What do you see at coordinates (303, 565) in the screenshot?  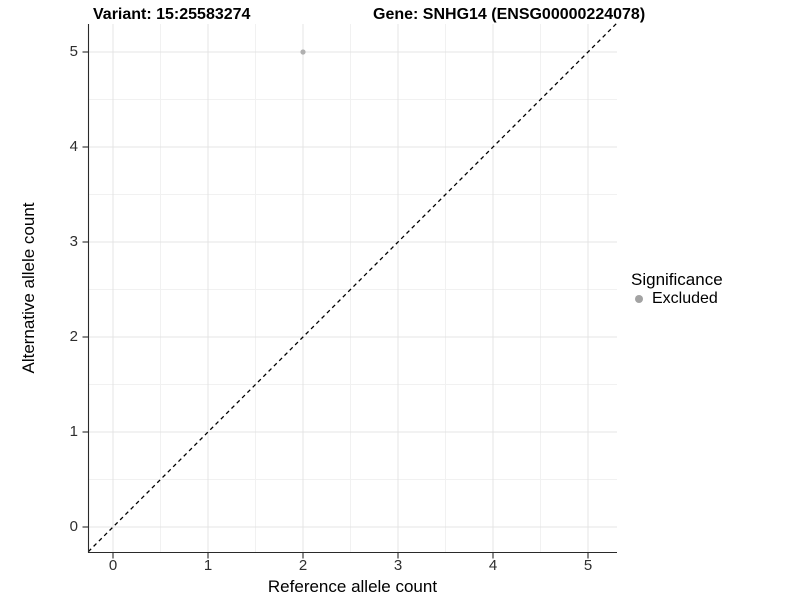 I see `x-tick-label: 2` at bounding box center [303, 565].